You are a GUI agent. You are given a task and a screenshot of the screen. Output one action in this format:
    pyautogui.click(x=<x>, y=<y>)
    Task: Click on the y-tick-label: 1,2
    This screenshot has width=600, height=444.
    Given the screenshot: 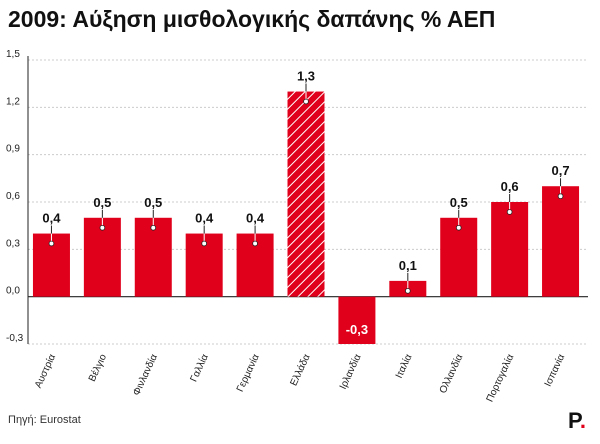 What is the action you would take?
    pyautogui.click(x=13, y=101)
    